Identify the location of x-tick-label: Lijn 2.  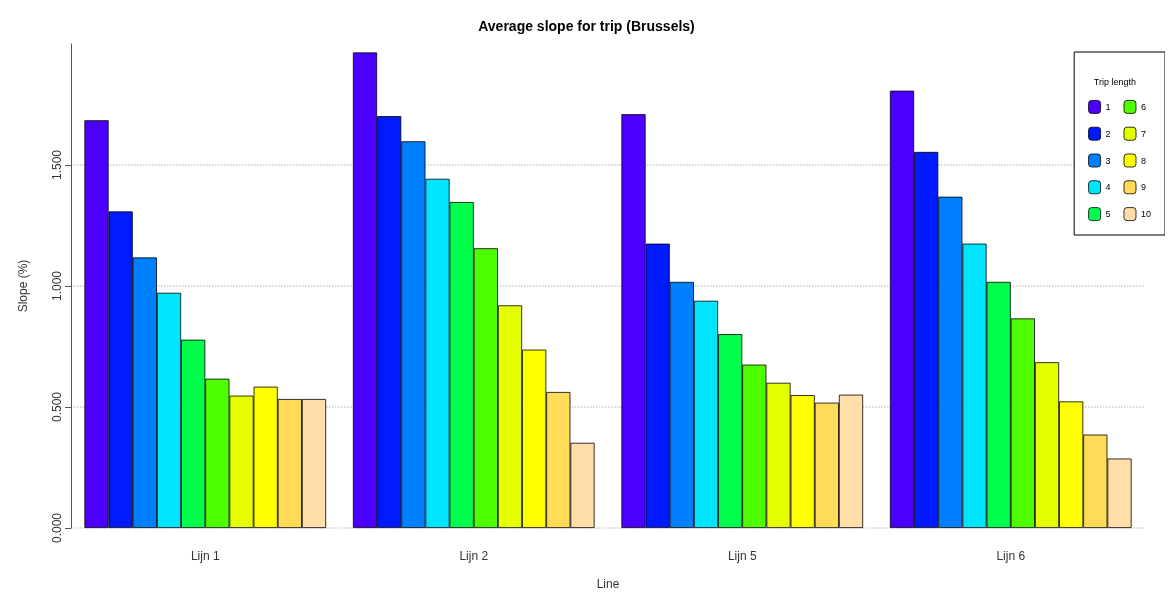
(474, 556).